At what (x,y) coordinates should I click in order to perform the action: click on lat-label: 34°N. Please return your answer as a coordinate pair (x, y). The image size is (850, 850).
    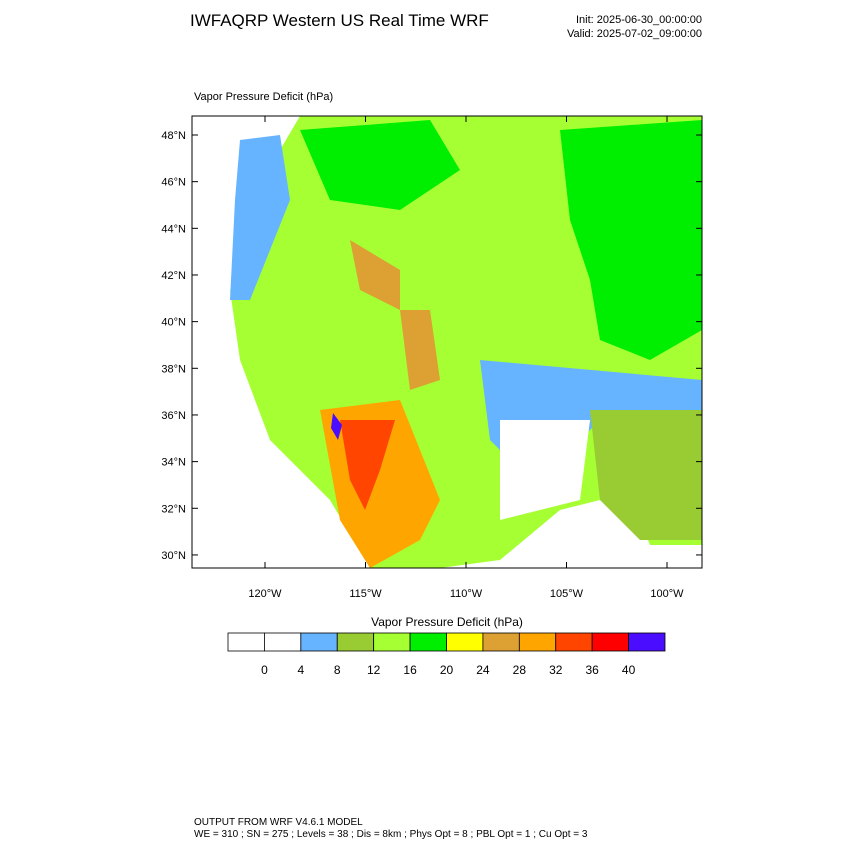
    Looking at the image, I should click on (173, 463).